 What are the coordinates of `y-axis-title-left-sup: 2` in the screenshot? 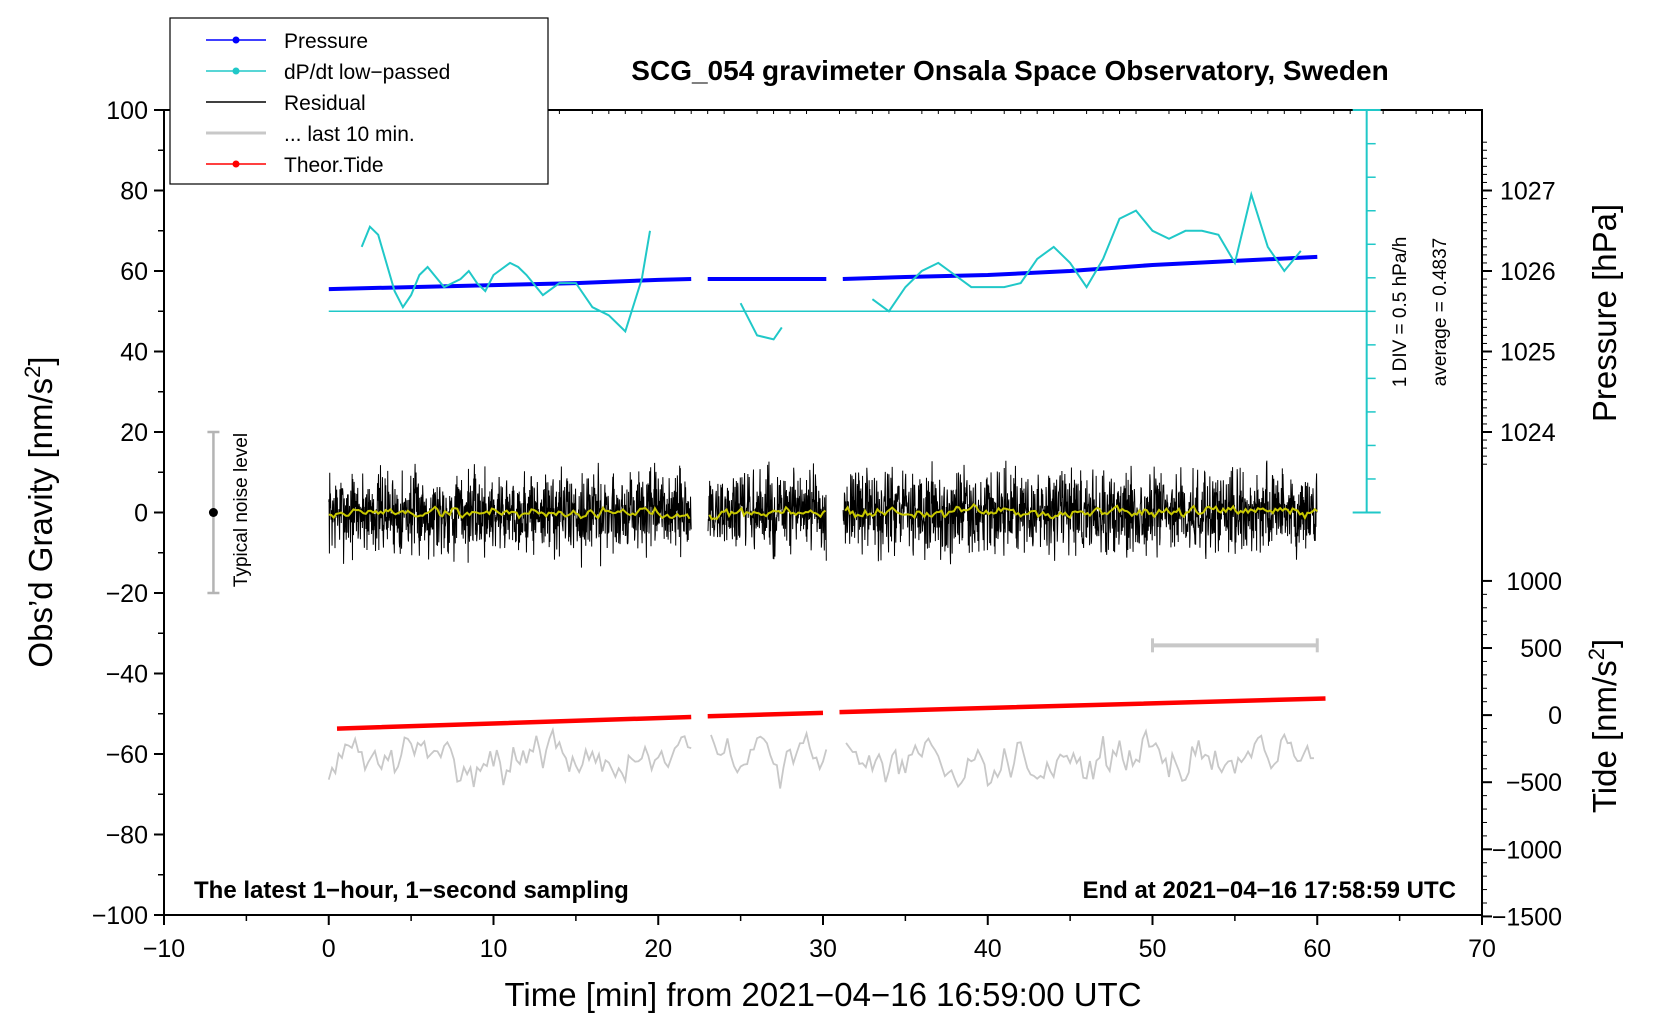 It's located at (32, 372).